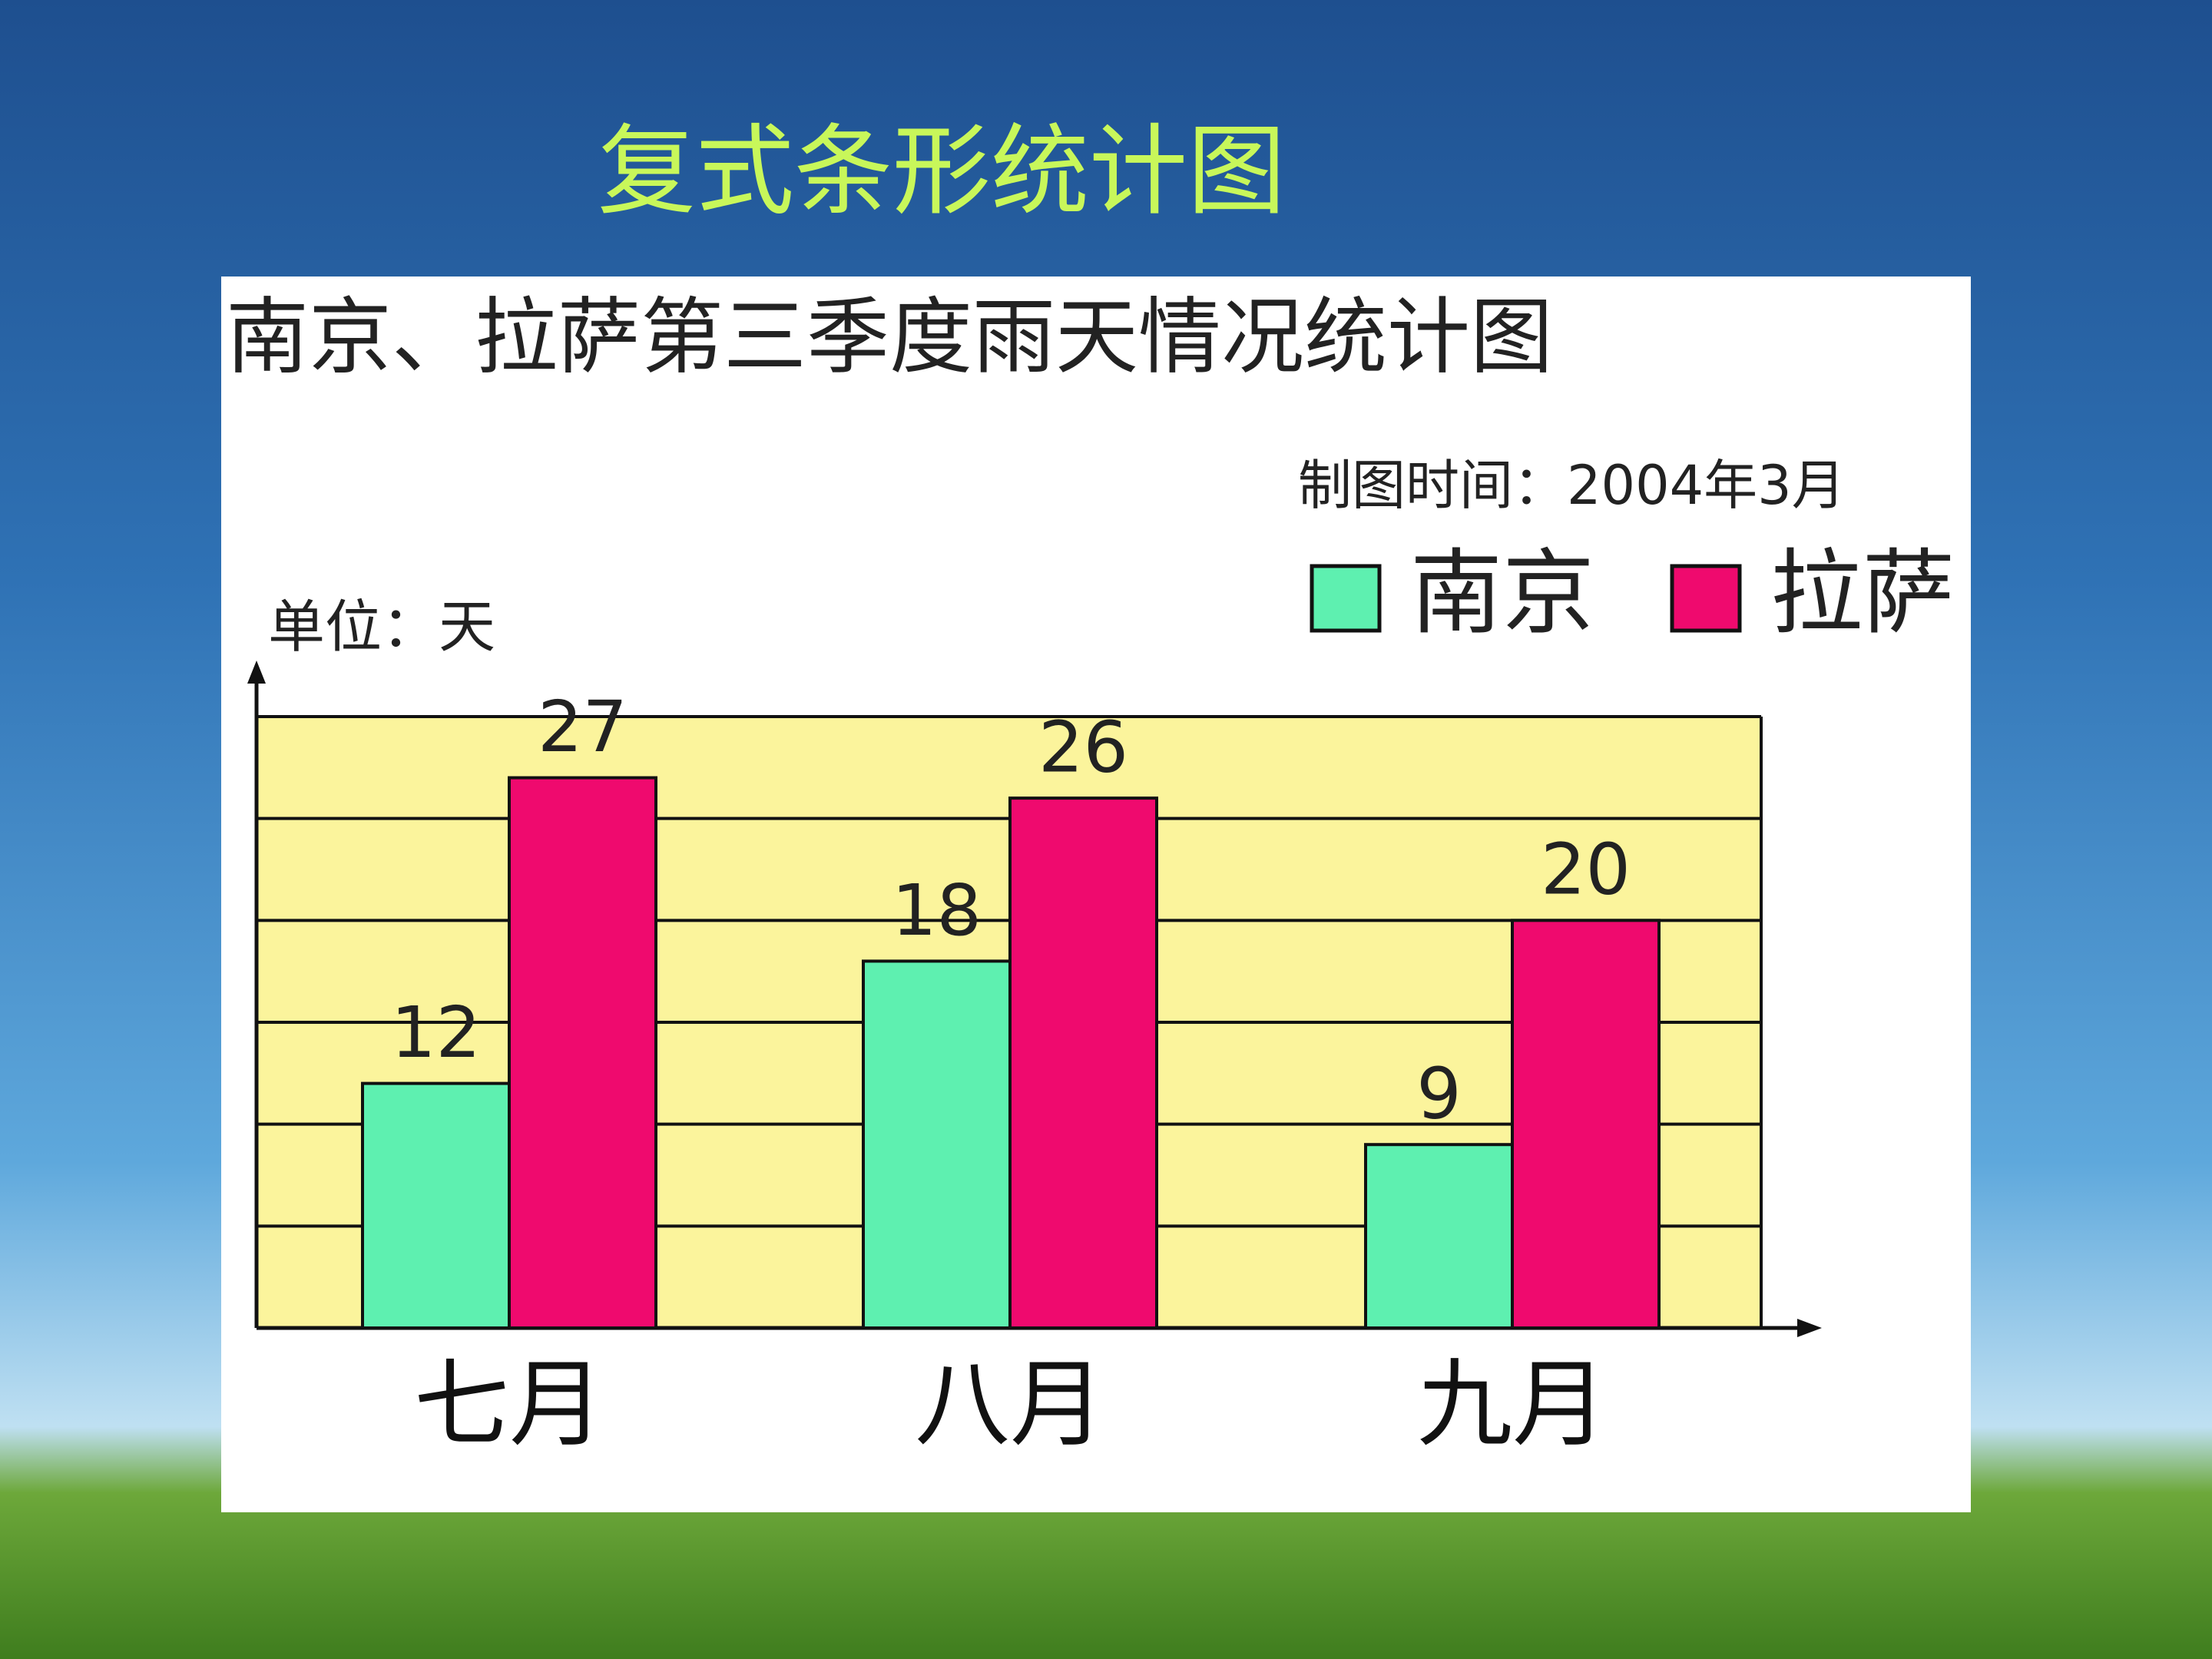 This screenshot has width=2212, height=1659. Describe the element at coordinates (256, 673) in the screenshot. I see `y-axis-arrow` at that location.